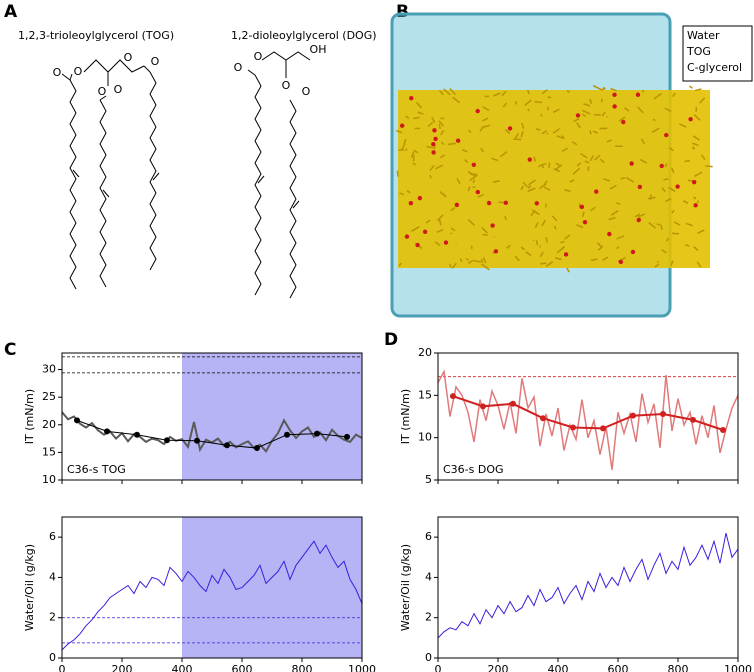  Describe the element at coordinates (49, 451) in the screenshot. I see `y-tick-label: 15` at that location.